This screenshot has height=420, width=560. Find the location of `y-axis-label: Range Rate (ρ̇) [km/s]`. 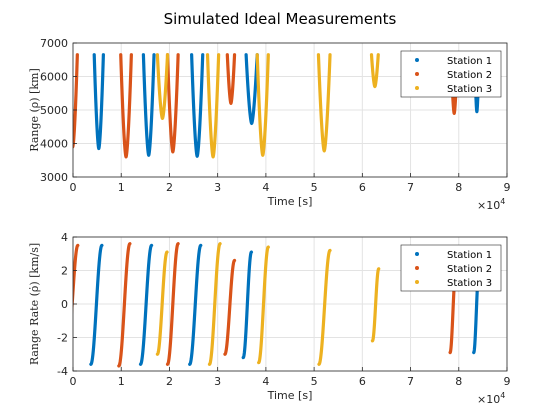

y-axis-label: Range Rate (ρ̇) [km/s] is located at coordinates (34, 304).